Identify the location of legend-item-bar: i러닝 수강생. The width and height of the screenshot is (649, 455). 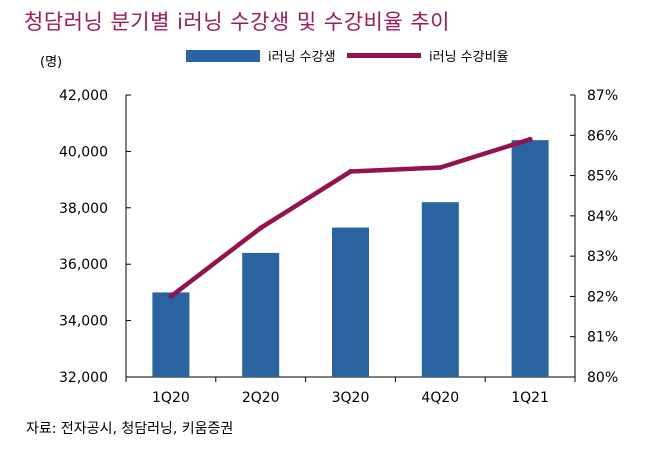
(261, 55).